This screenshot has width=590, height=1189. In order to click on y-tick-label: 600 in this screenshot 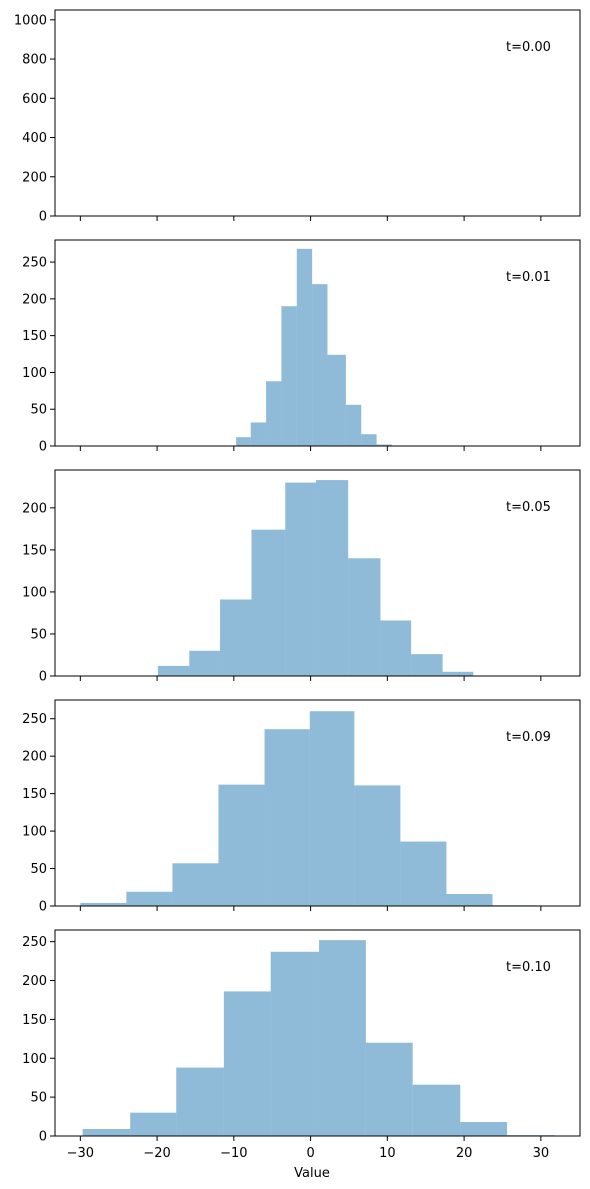, I will do `click(34, 99)`.